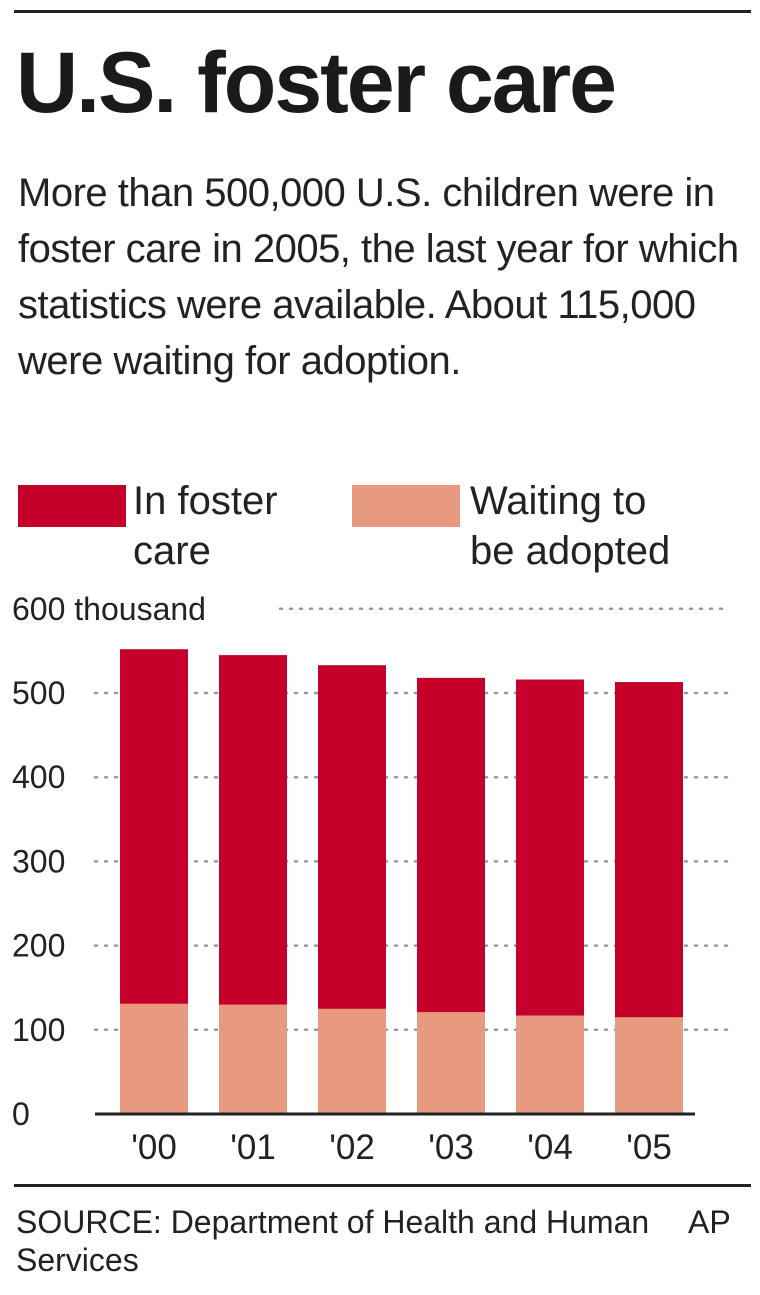 The image size is (760, 1295). Describe the element at coordinates (382, 11) in the screenshot. I see `top-rule` at that location.